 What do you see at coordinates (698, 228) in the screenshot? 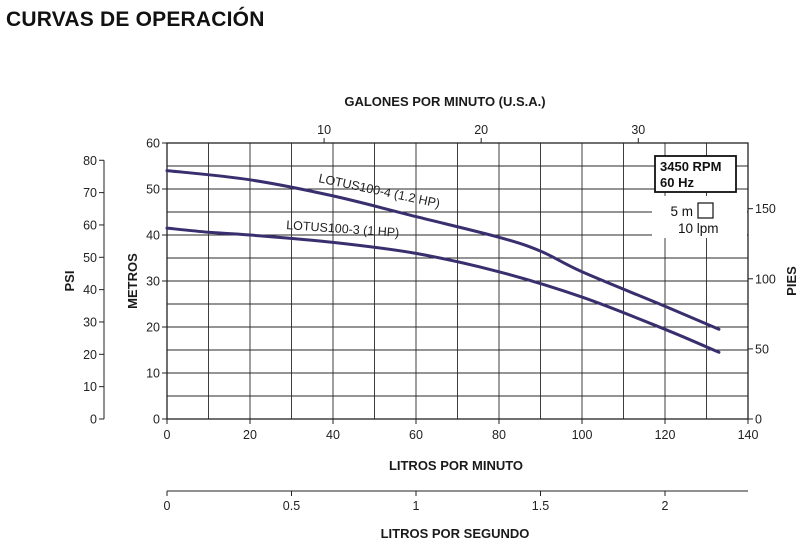
I see `grid-scale-flow: 10 lpm` at bounding box center [698, 228].